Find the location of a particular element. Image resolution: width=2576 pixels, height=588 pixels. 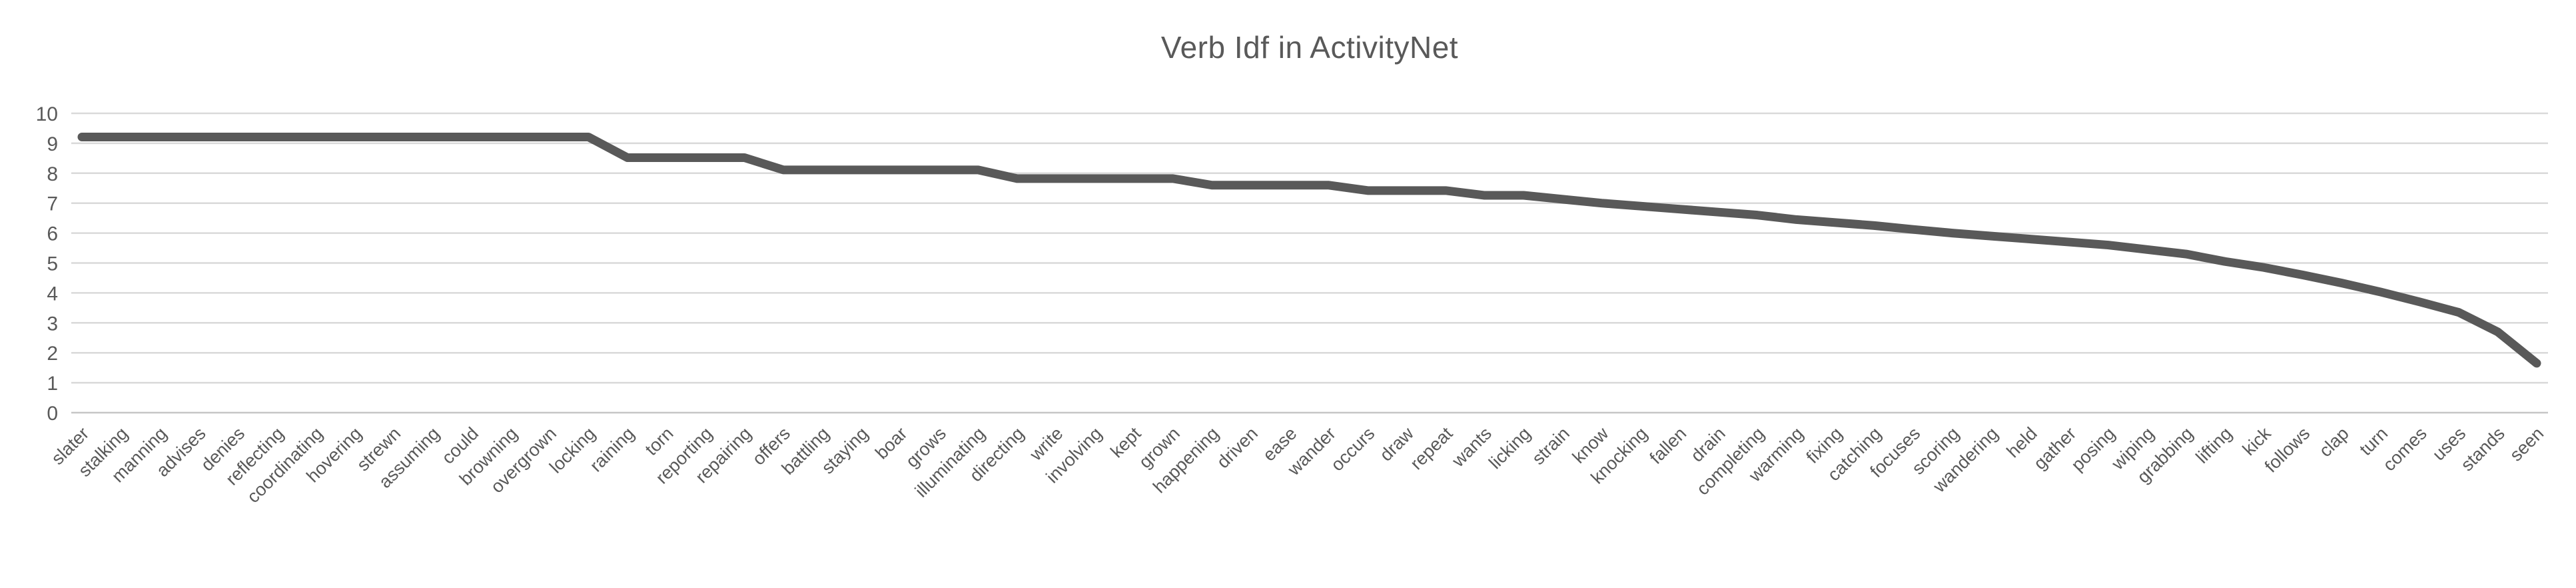

x-tick-label: lifting is located at coordinates (2214, 445).